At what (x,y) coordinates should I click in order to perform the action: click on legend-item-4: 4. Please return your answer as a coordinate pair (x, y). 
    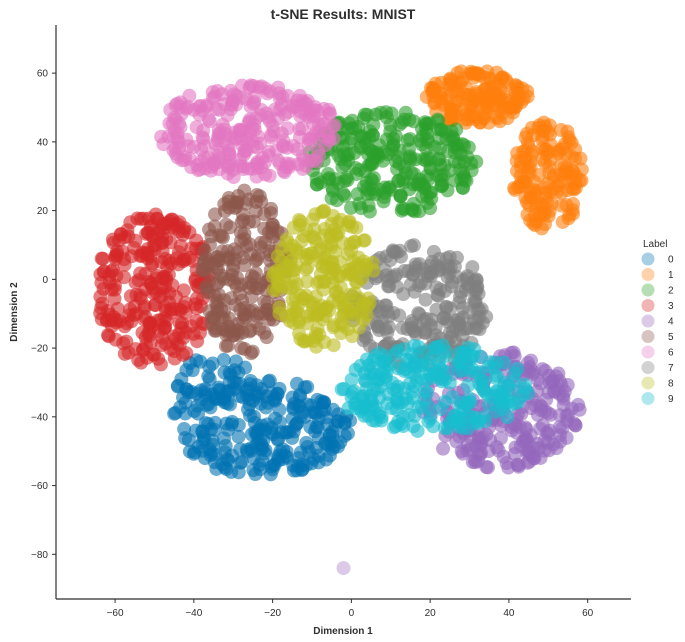
    Looking at the image, I should click on (657, 321).